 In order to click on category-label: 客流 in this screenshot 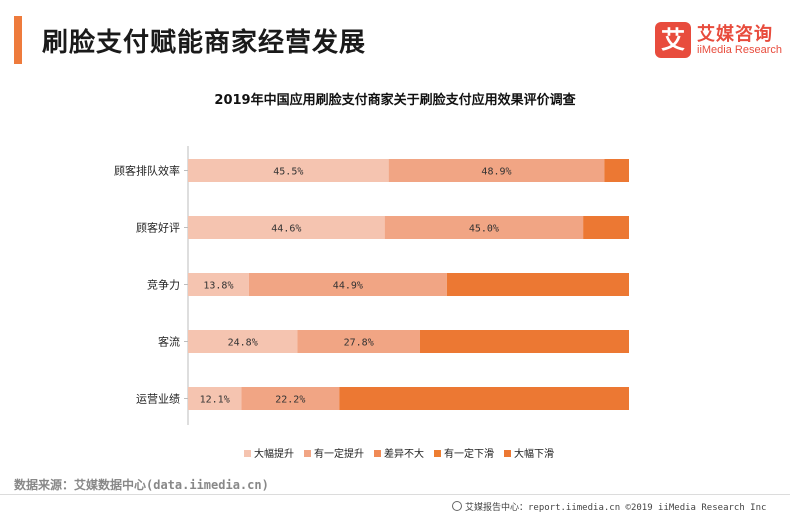, I will do `click(169, 342)`.